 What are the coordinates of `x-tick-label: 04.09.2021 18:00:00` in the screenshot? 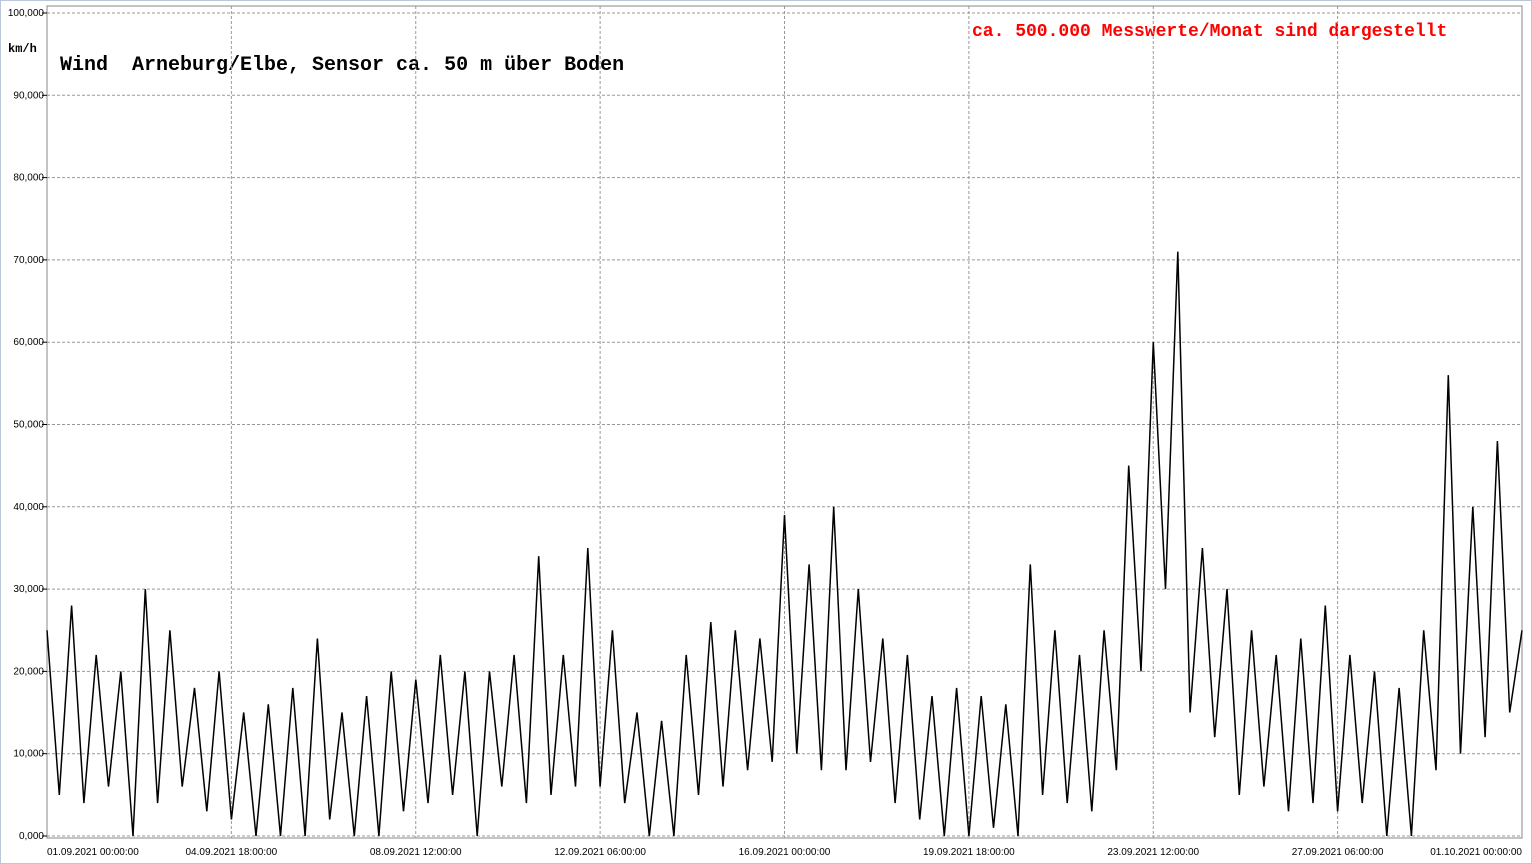 It's located at (231, 852).